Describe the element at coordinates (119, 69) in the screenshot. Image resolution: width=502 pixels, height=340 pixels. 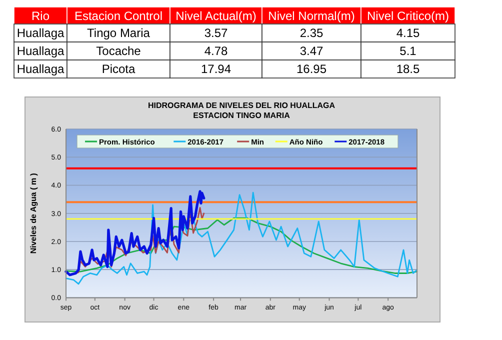
I see `text: Picota` at that location.